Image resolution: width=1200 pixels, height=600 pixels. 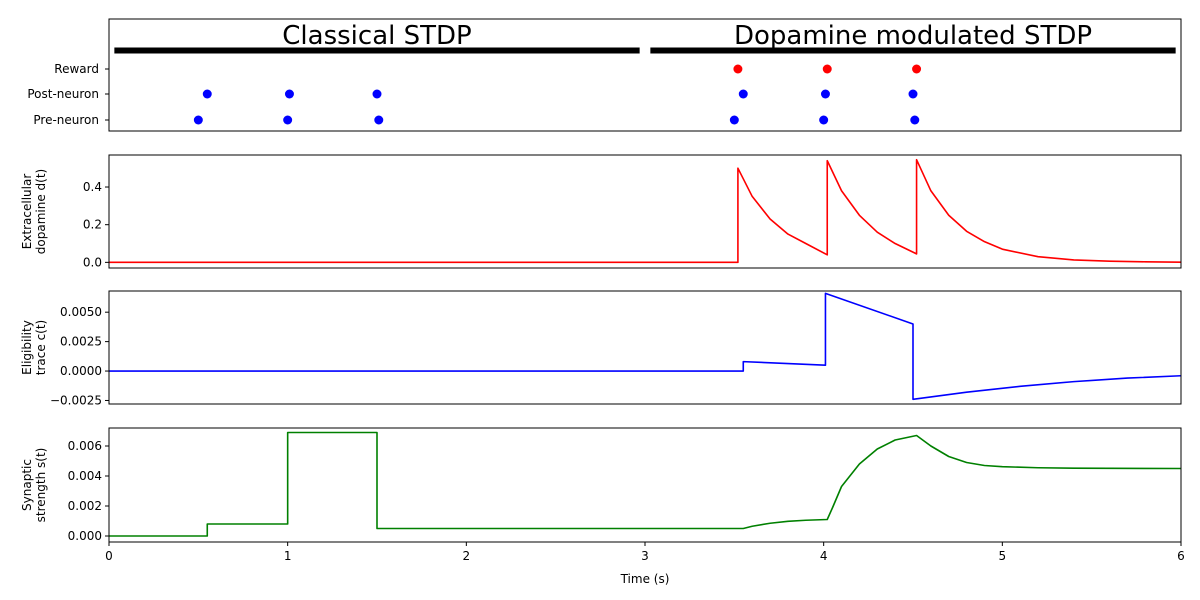 I want to click on spike-row-label: Reward, so click(x=76, y=69).